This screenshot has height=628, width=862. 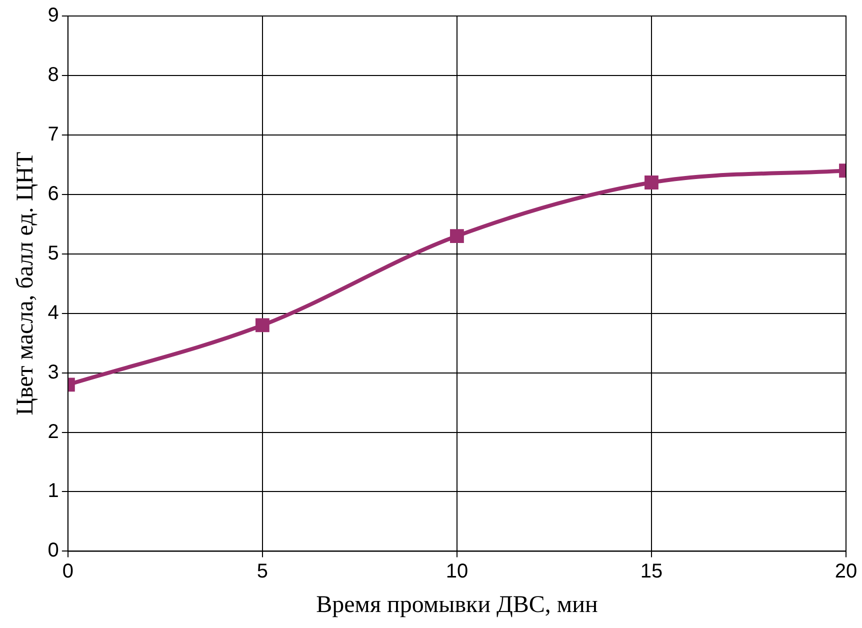 What do you see at coordinates (53, 253) in the screenshot?
I see `y-tick-label: 5` at bounding box center [53, 253].